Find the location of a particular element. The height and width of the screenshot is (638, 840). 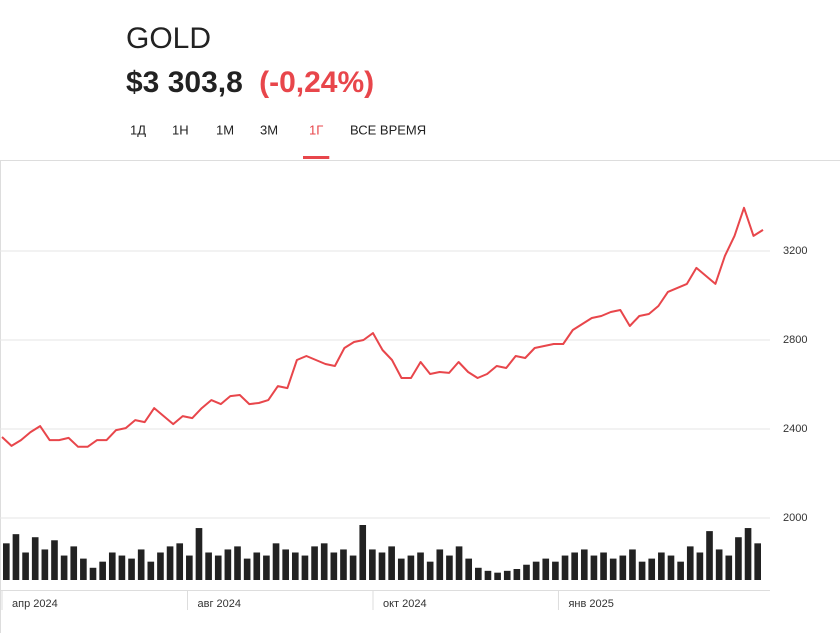

tab: 1Д is located at coordinates (138, 129).